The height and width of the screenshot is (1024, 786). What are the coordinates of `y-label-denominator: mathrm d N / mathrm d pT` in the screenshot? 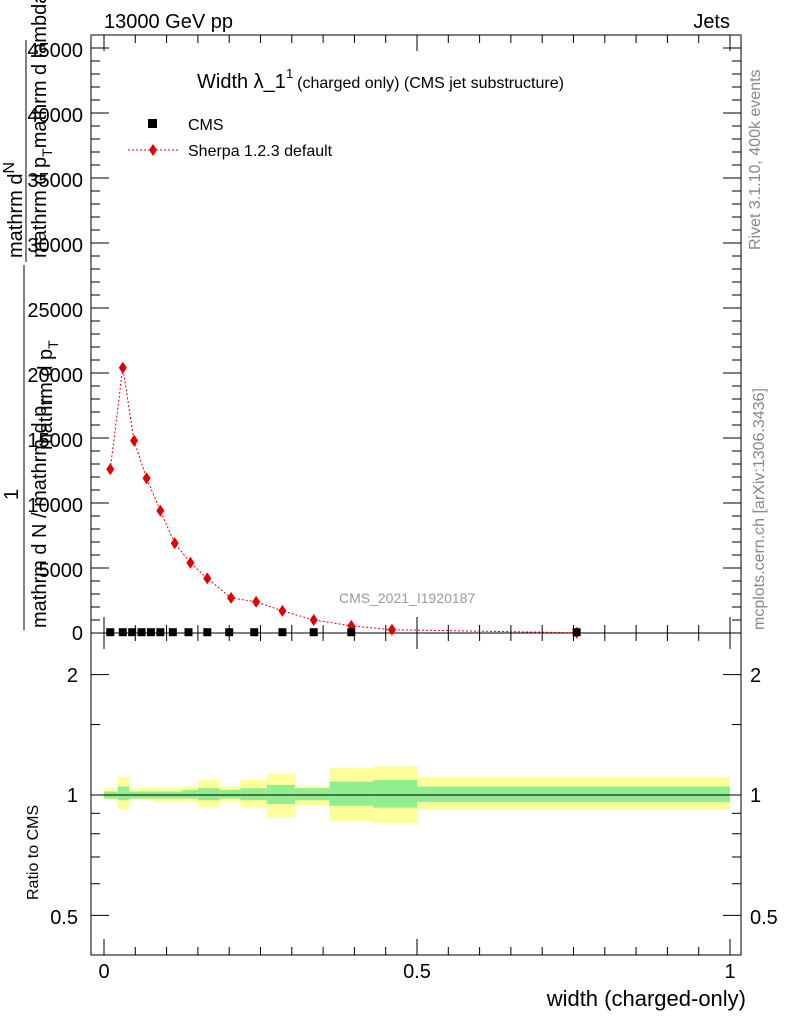 It's located at (42, 512).